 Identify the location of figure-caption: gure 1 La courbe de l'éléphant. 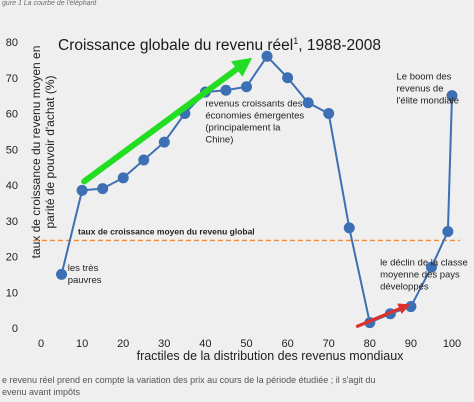
(49, 3).